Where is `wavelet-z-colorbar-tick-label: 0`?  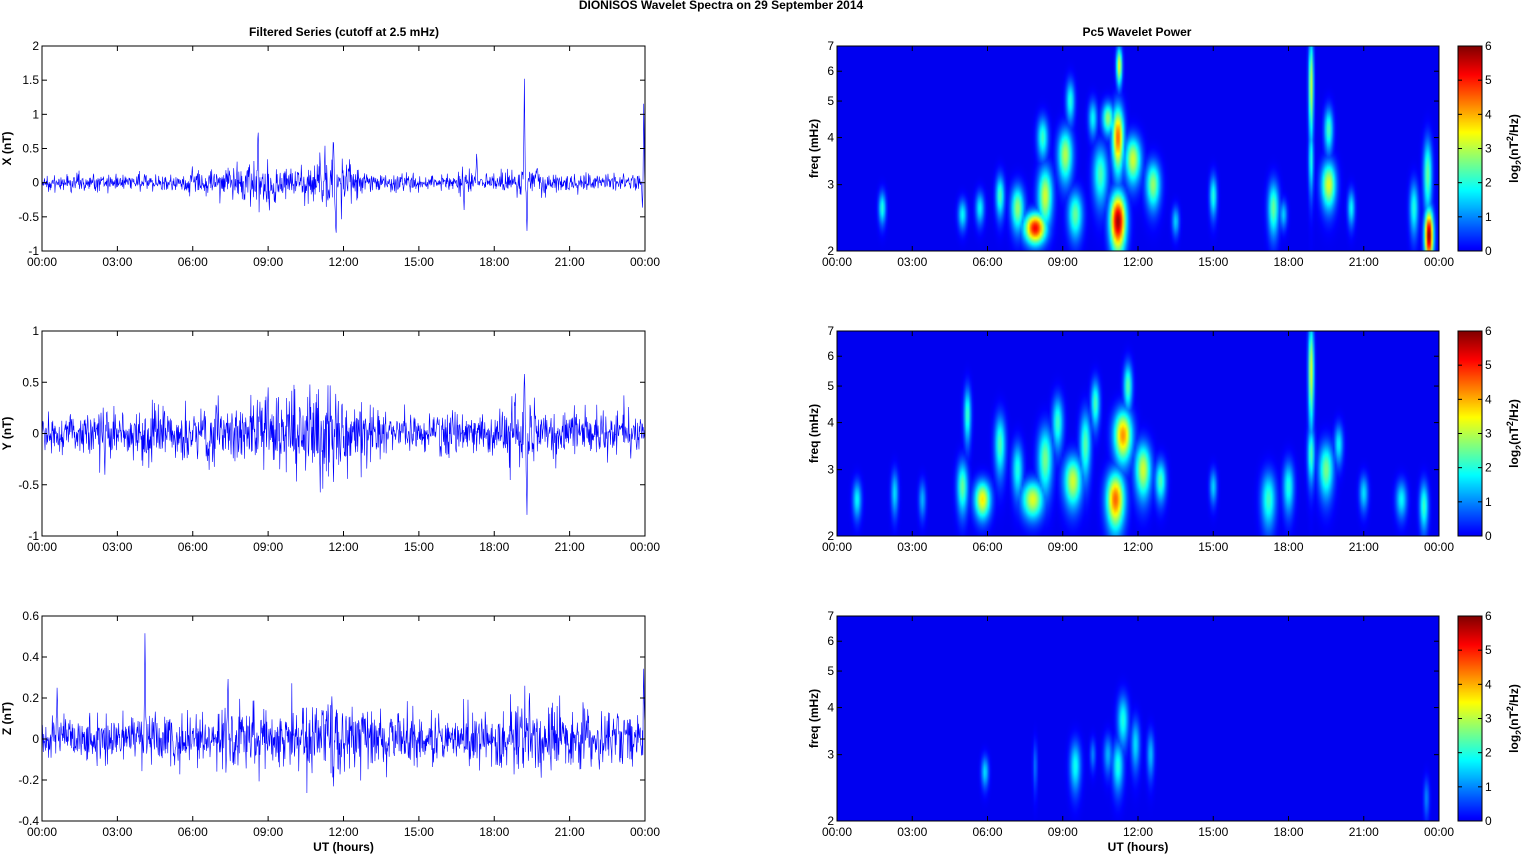
wavelet-z-colorbar-tick-label: 0 is located at coordinates (1488, 821).